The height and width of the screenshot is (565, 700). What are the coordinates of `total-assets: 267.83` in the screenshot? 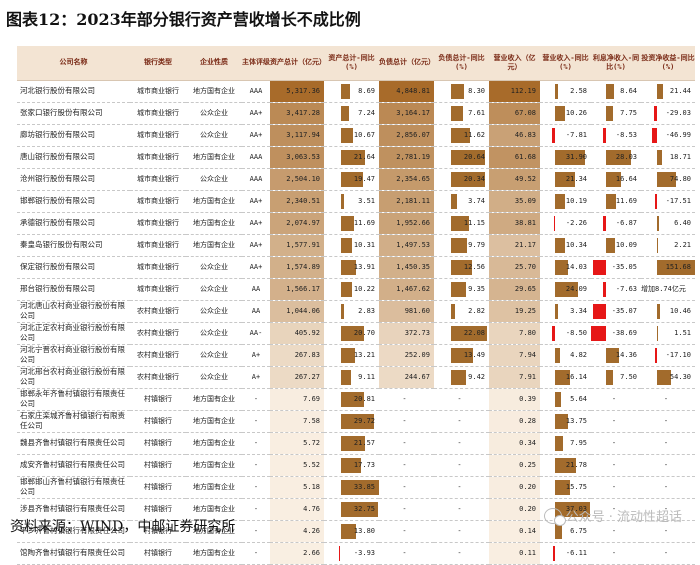 It's located at (297, 355).